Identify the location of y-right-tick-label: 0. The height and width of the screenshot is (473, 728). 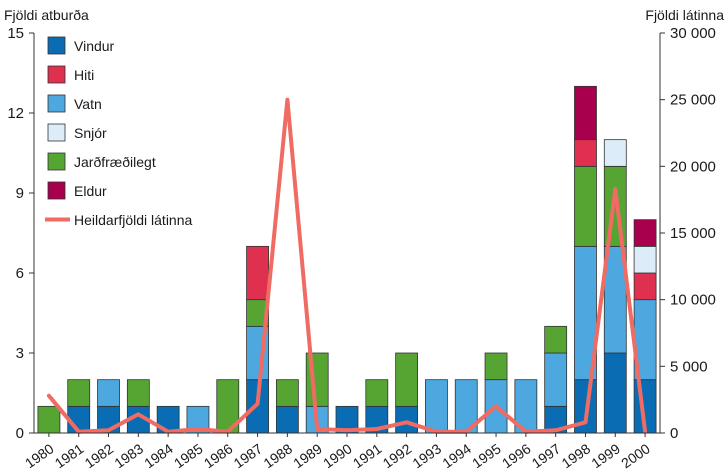
(674, 433).